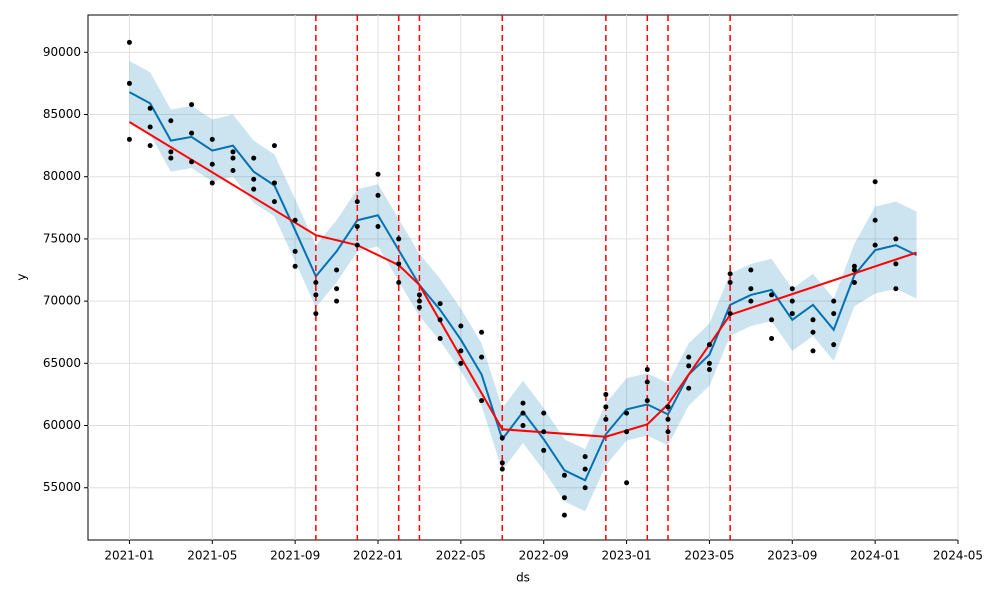 Image resolution: width=1000 pixels, height=600 pixels. What do you see at coordinates (62, 238) in the screenshot?
I see `y-tick-label: 75000` at bounding box center [62, 238].